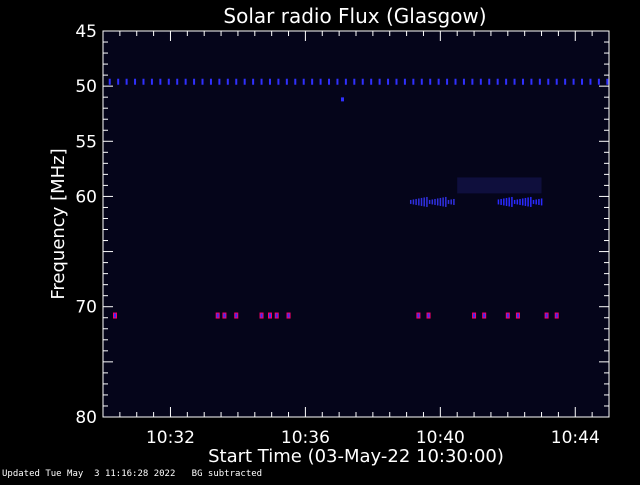  What do you see at coordinates (356, 456) in the screenshot?
I see `x-axis-title: Start Time (03-May-22 10:30:00)` at bounding box center [356, 456].